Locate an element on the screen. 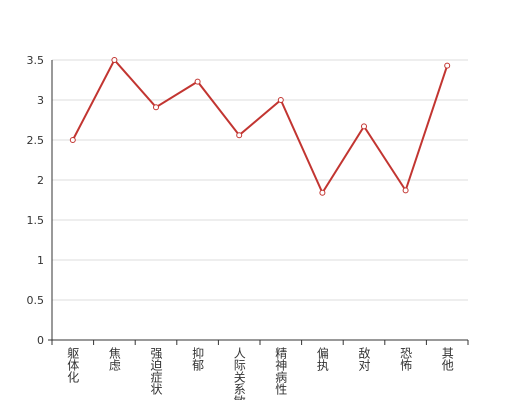 The height and width of the screenshot is (400, 520). x-tick-label: 精神病性 is located at coordinates (281, 371).